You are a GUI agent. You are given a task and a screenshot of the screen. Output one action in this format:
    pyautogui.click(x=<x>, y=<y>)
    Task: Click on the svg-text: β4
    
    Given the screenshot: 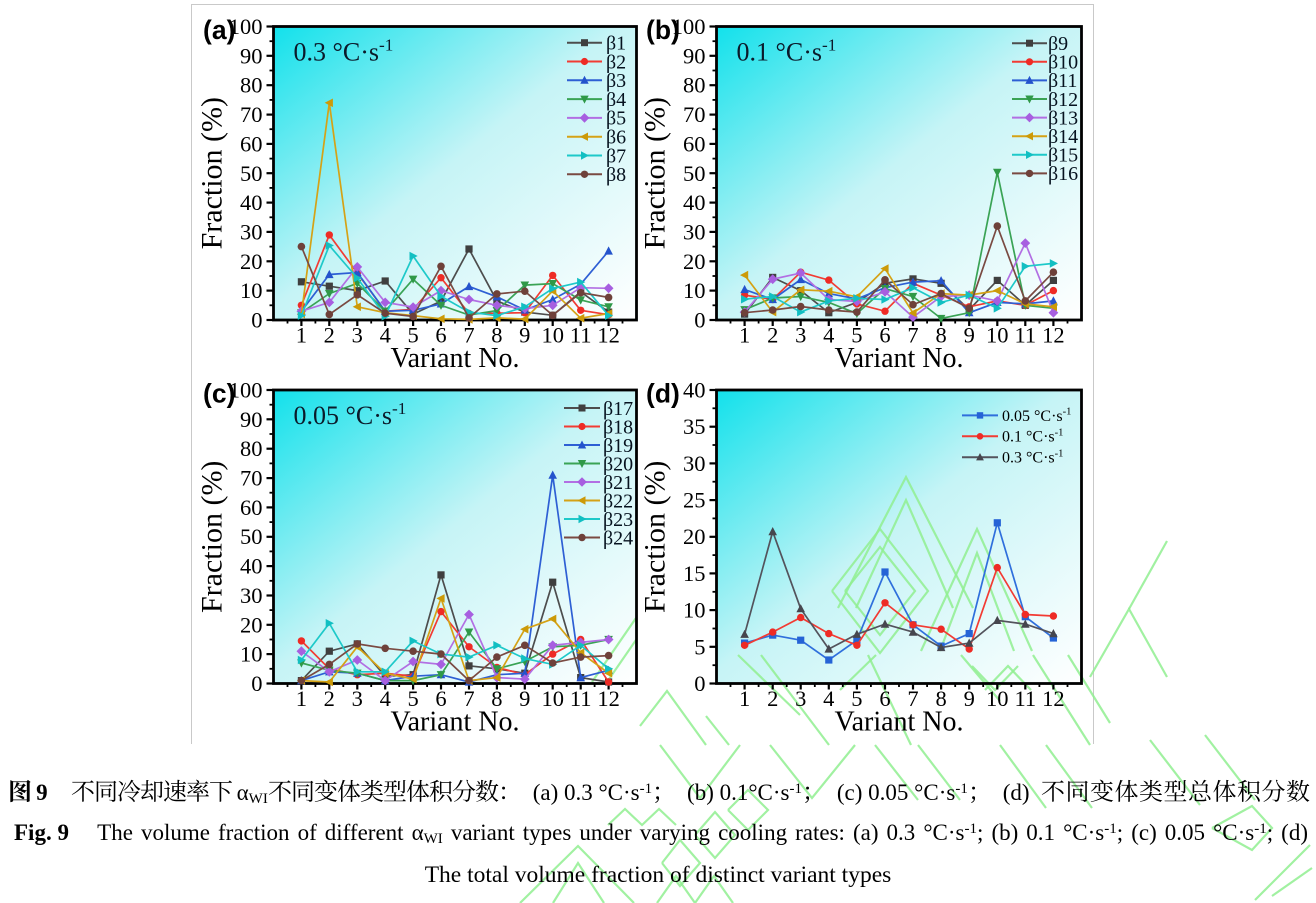 What is the action you would take?
    pyautogui.click(x=616, y=100)
    